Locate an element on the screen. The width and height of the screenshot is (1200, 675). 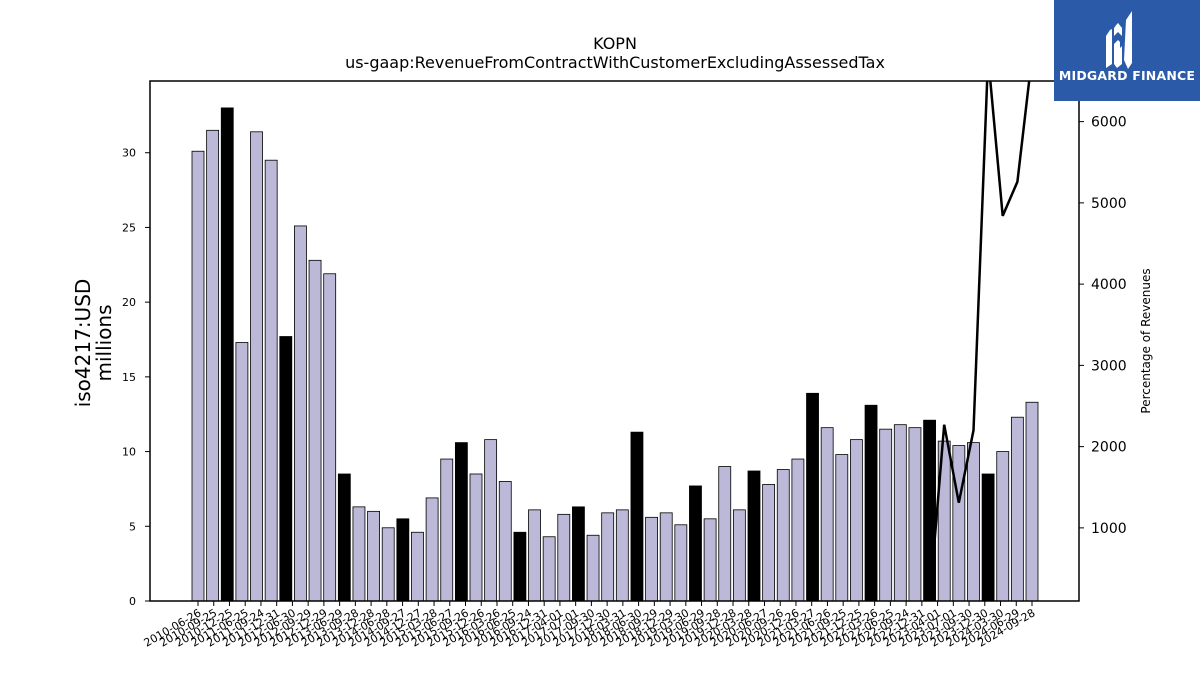
series-line is located at coordinates (979, 341).